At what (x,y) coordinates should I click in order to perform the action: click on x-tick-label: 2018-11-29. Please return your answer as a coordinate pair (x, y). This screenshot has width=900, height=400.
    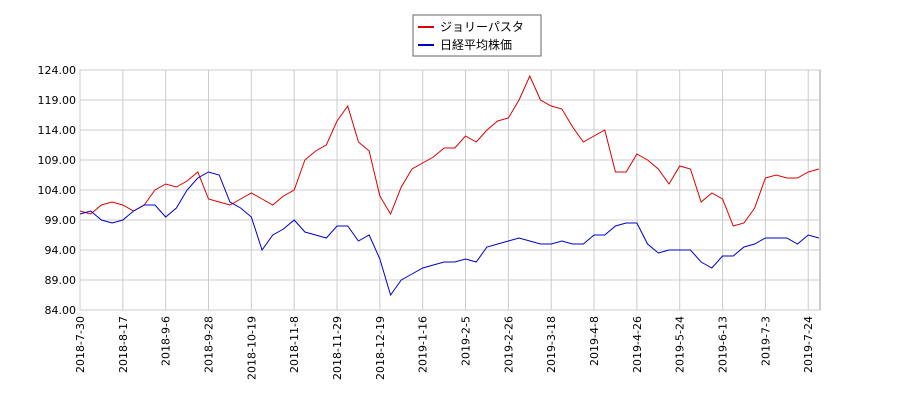
    Looking at the image, I should click on (337, 348).